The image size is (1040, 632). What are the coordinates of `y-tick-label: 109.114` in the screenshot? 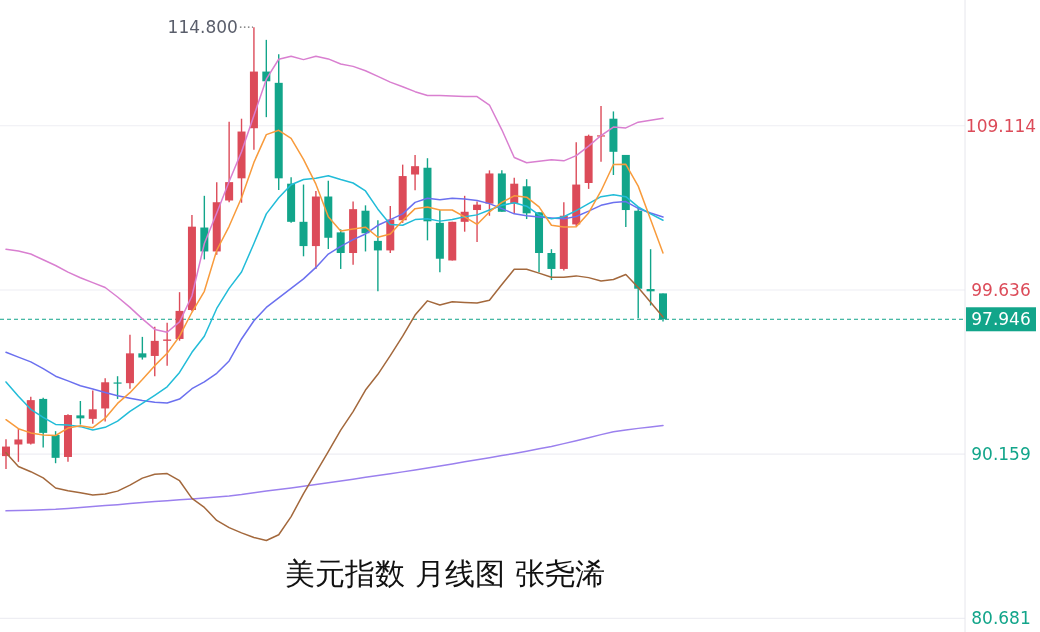 It's located at (1001, 125).